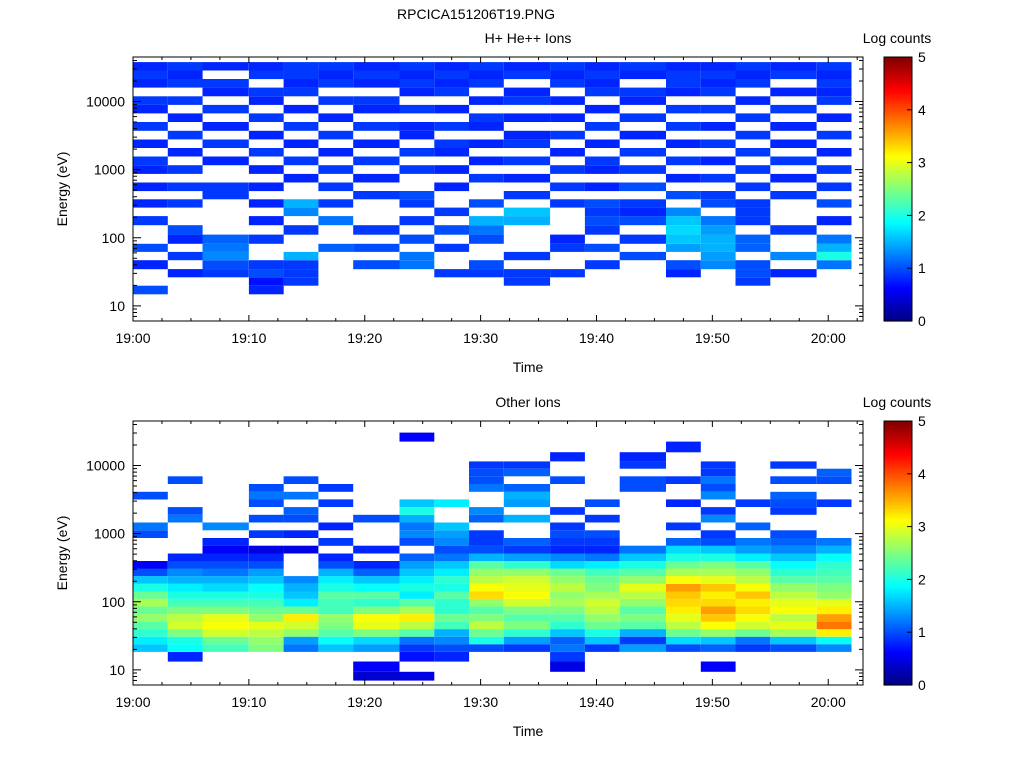  I want to click on x-axis-label: Time, so click(528, 731).